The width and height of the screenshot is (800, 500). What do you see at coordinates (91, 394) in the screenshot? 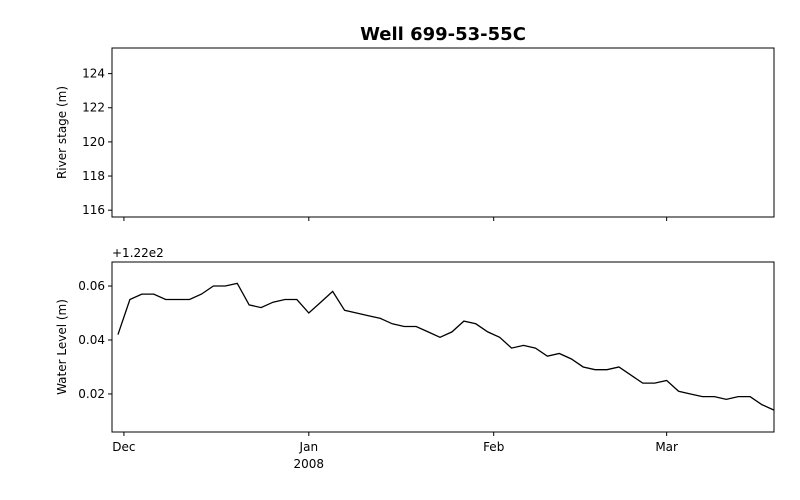
I see `y-tick-label: 0.02` at bounding box center [91, 394].